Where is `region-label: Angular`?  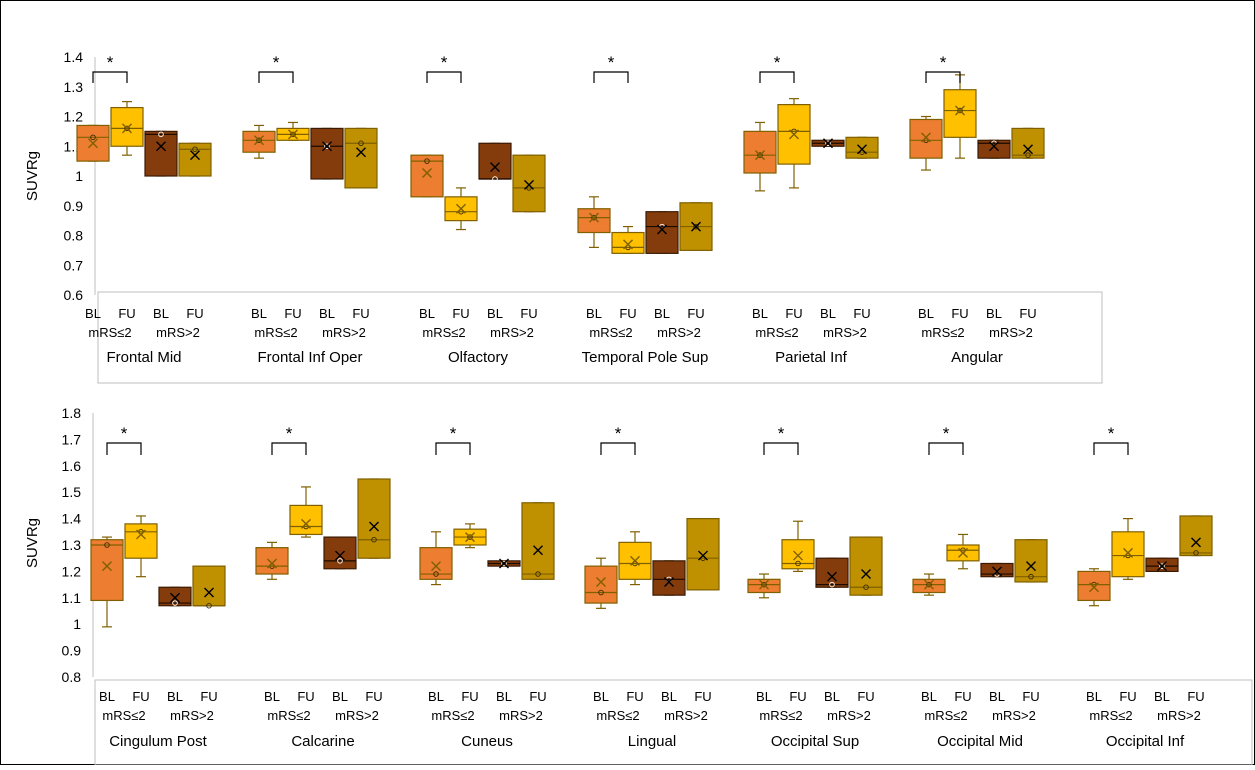
region-label: Angular is located at coordinates (977, 357).